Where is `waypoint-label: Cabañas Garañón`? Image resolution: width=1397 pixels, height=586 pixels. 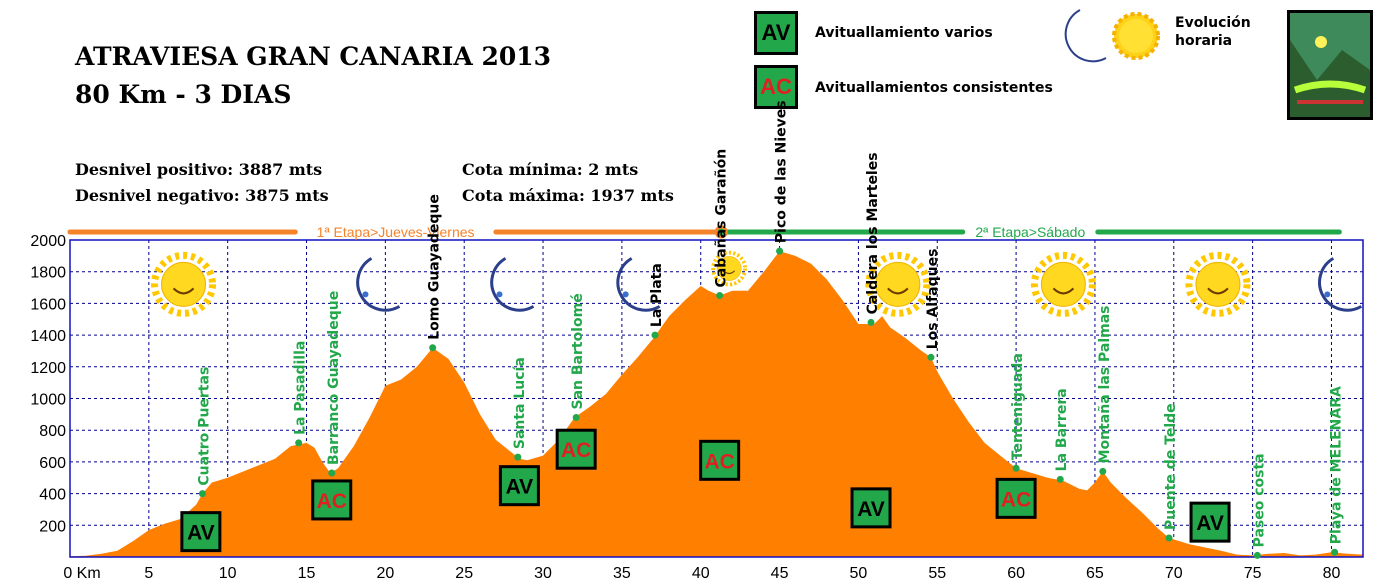
waypoint-label: Cabañas Garañón is located at coordinates (722, 218).